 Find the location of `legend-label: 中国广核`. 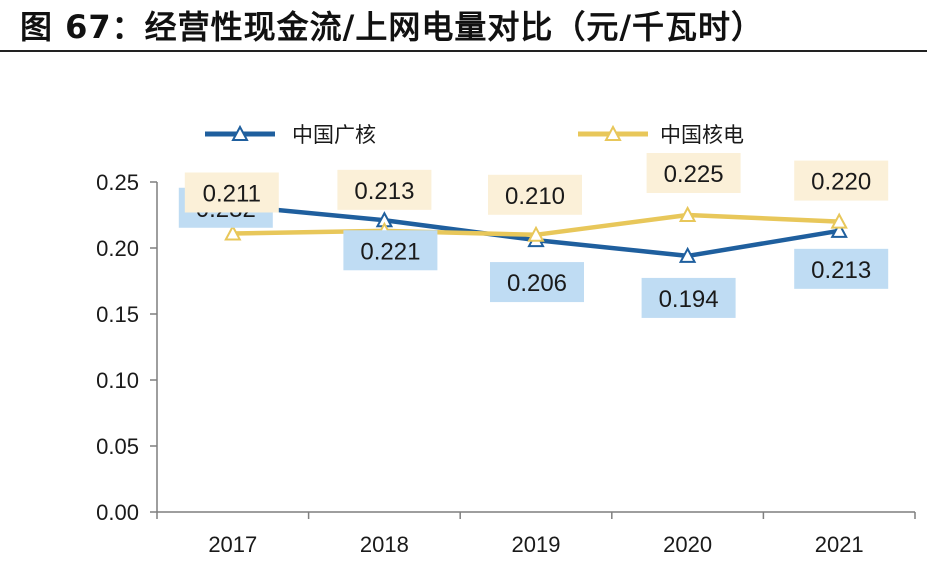

legend-label: 中国广核 is located at coordinates (334, 135).